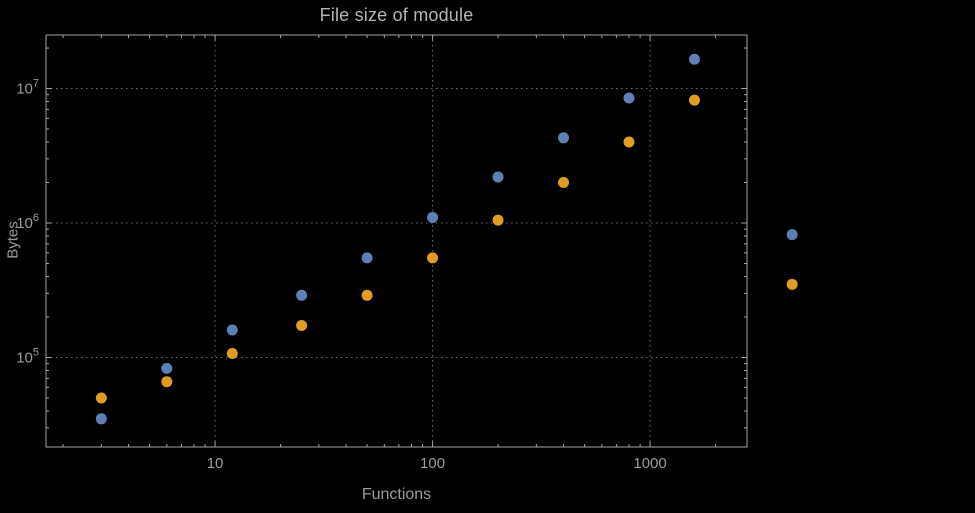 The width and height of the screenshot is (975, 513). I want to click on x-tick-label: 100, so click(432, 463).